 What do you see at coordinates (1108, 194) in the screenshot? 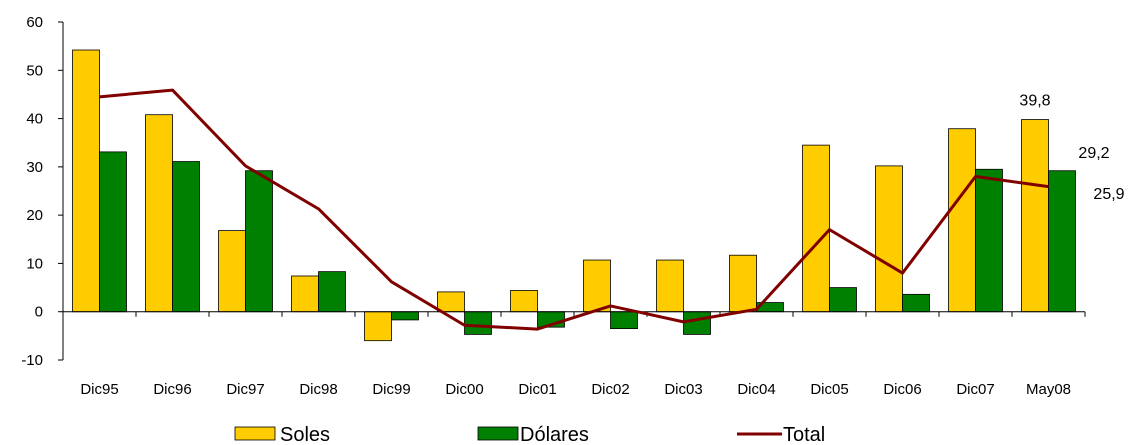
I see `data-label: 25,9` at bounding box center [1108, 194].